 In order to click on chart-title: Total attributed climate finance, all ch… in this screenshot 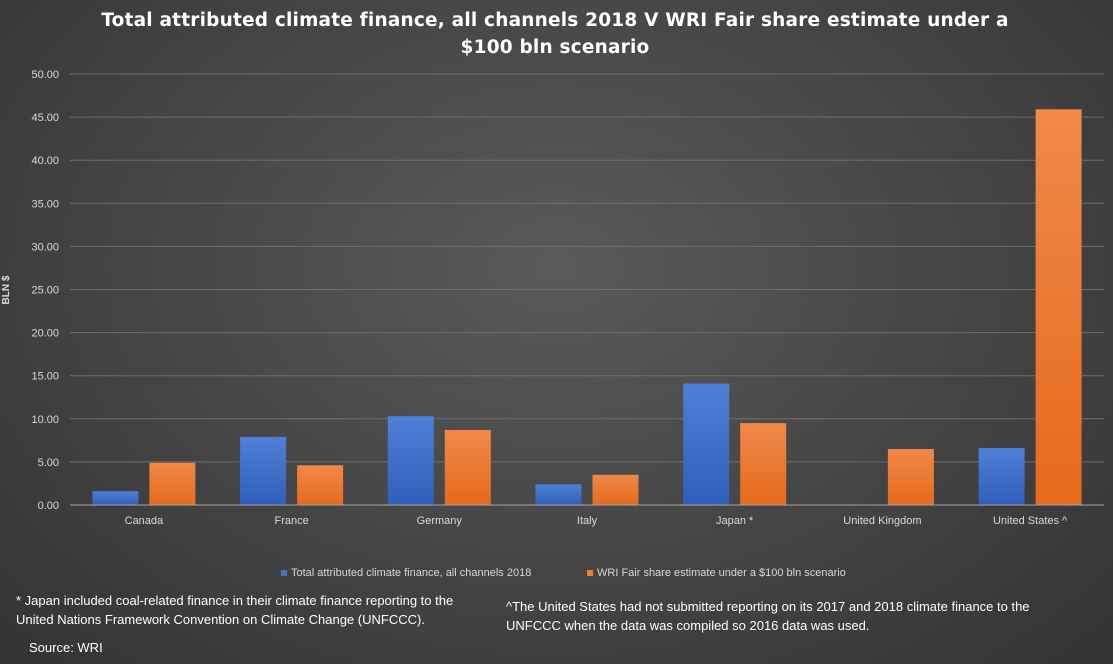, I will do `click(555, 34)`.